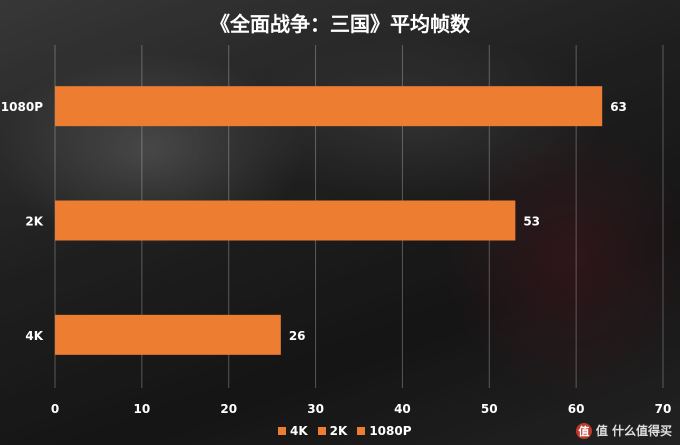  I want to click on x-tick-label: 50, so click(489, 409).